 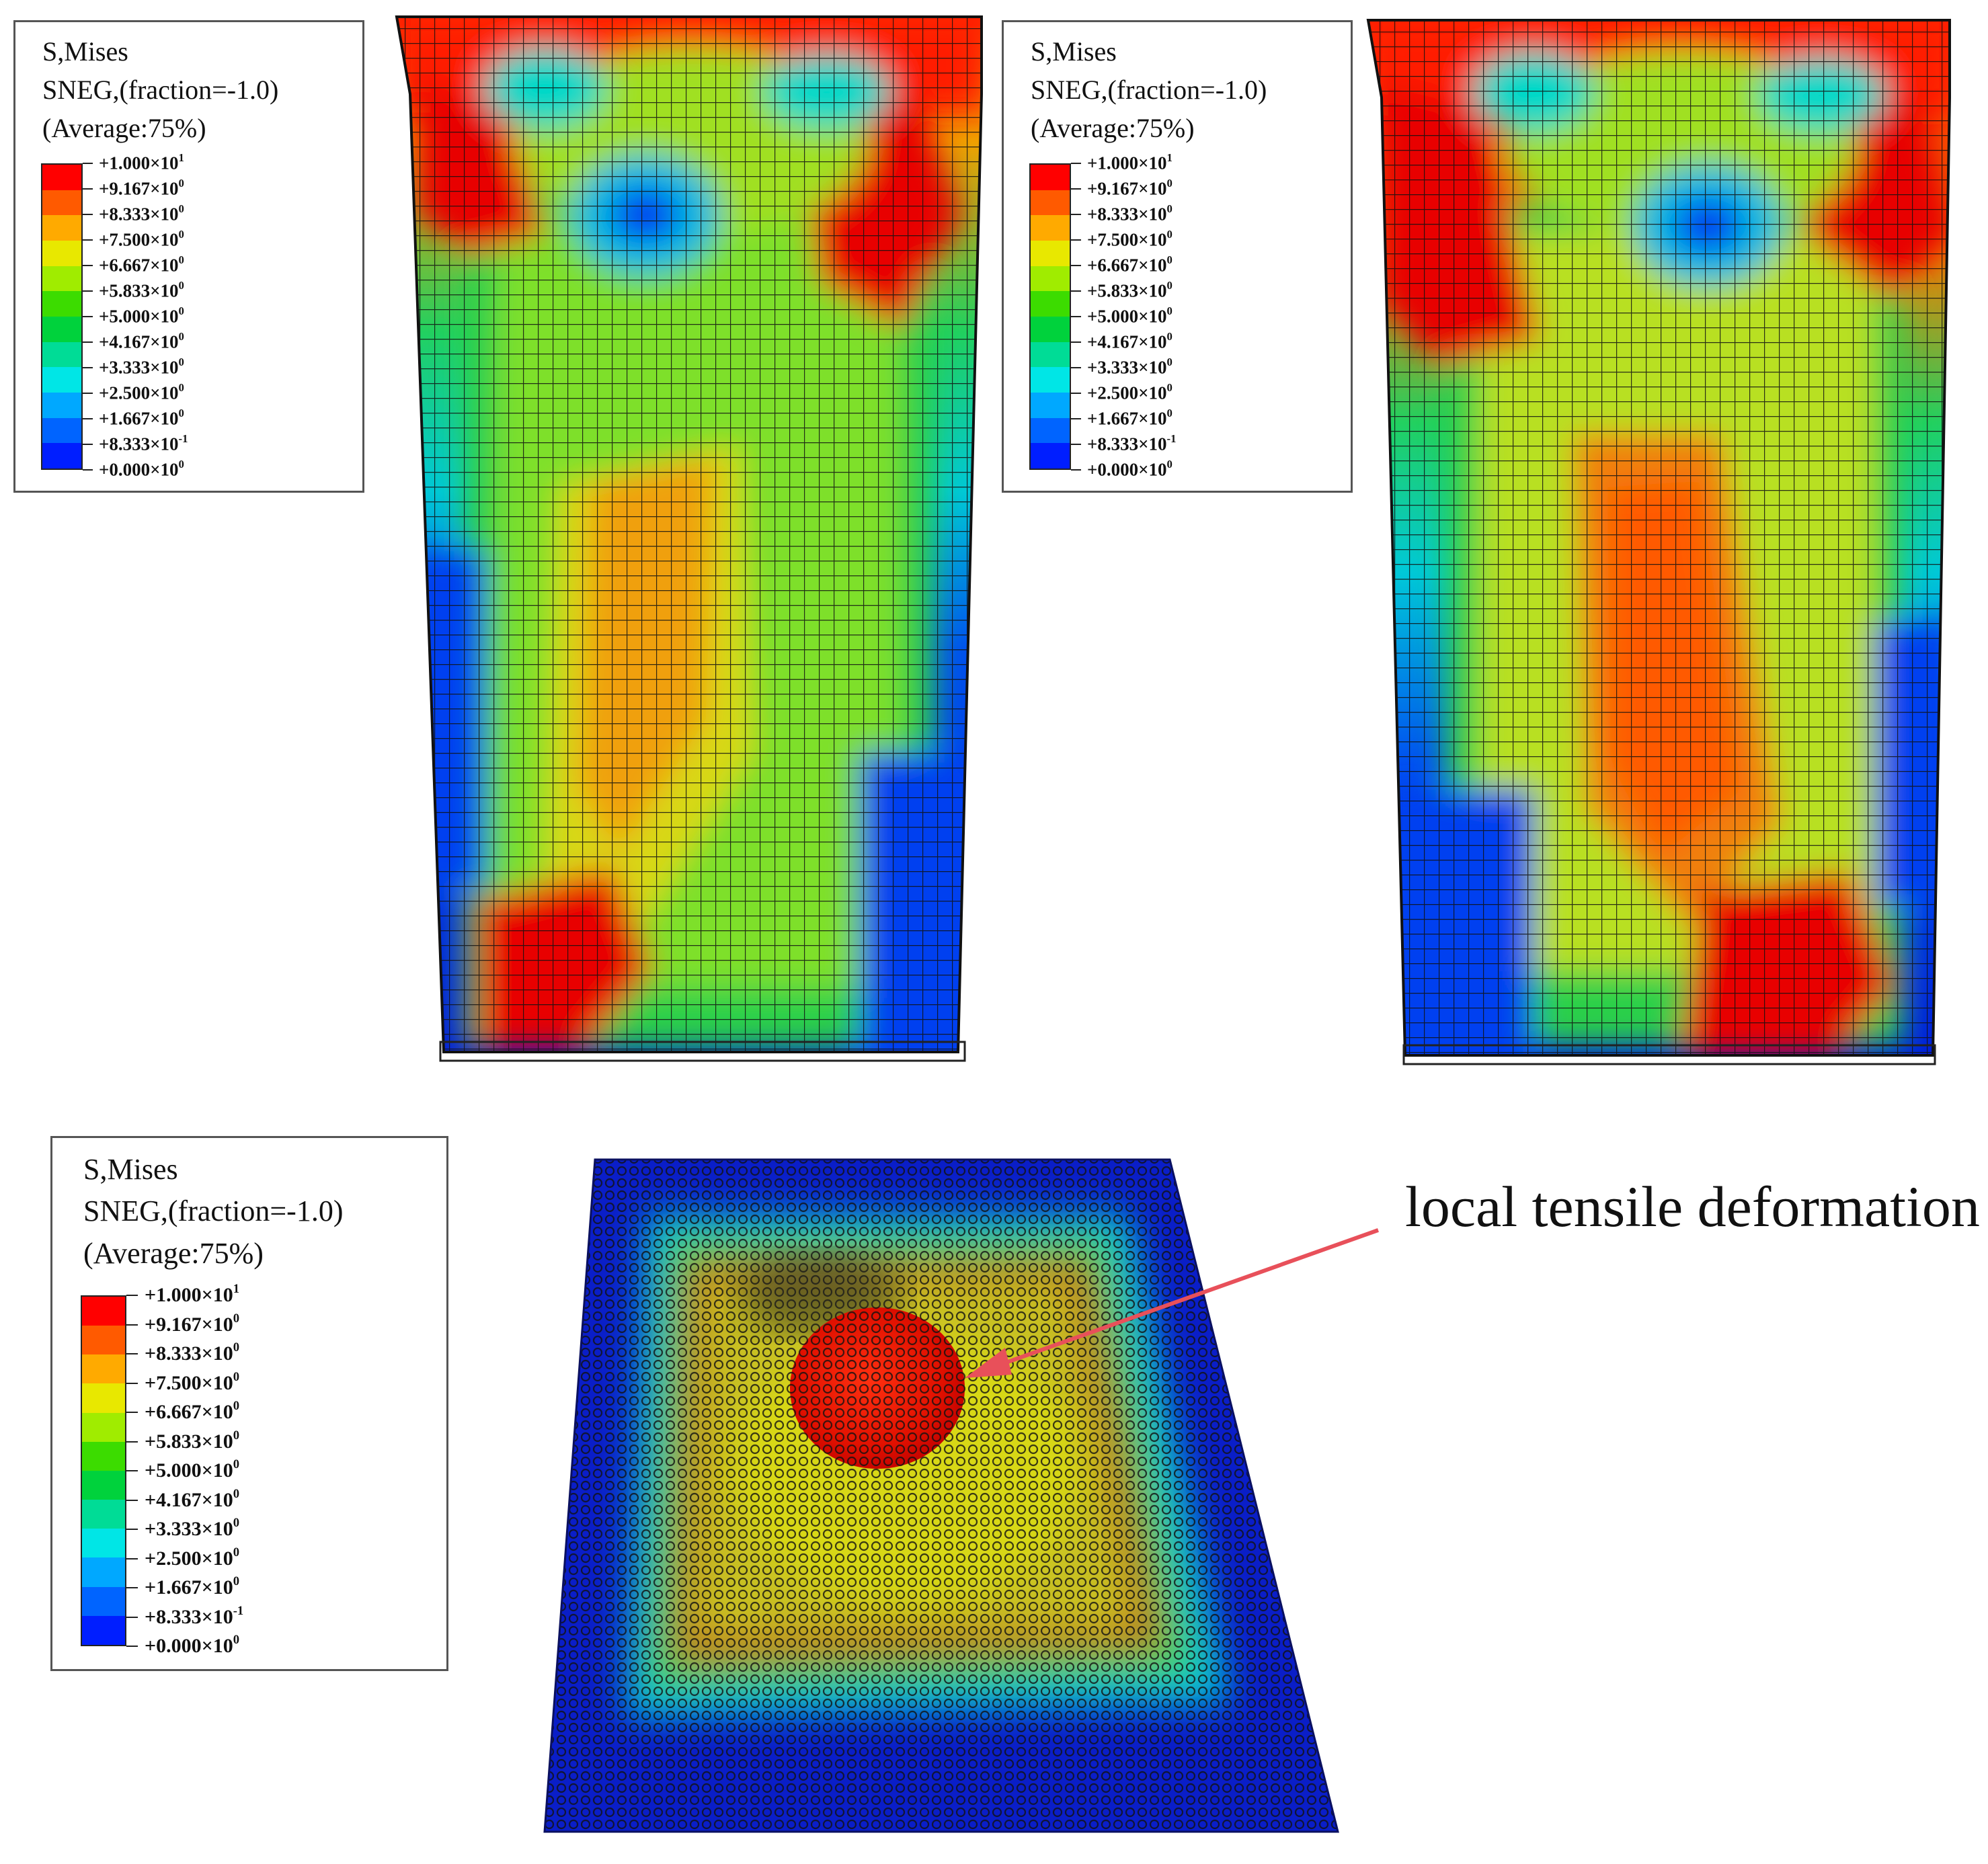 I want to click on fe-model-plate-3d, so click(x=941, y=1495).